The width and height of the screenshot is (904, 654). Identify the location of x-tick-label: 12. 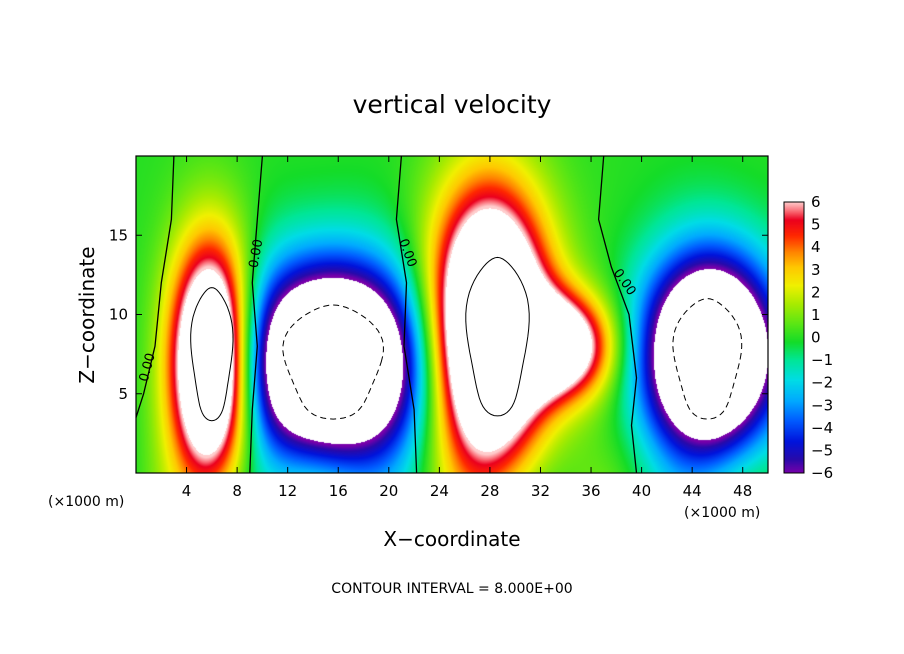
(287, 491).